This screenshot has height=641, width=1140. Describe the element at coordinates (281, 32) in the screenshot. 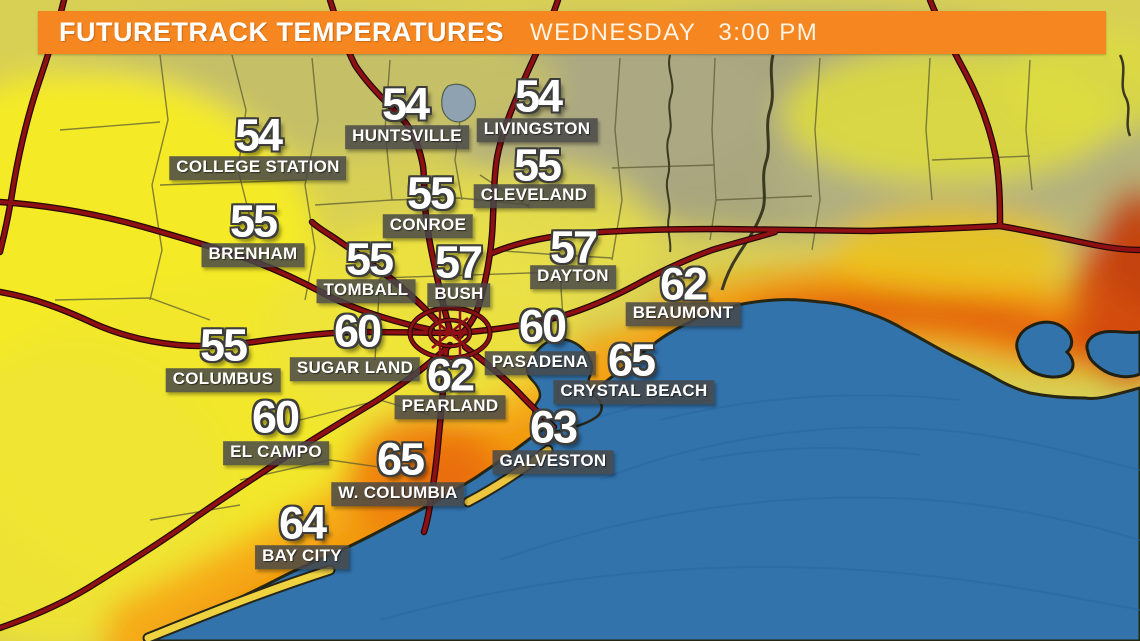

I see `header-title: FUTURETRACK TEMPERATURES` at that location.